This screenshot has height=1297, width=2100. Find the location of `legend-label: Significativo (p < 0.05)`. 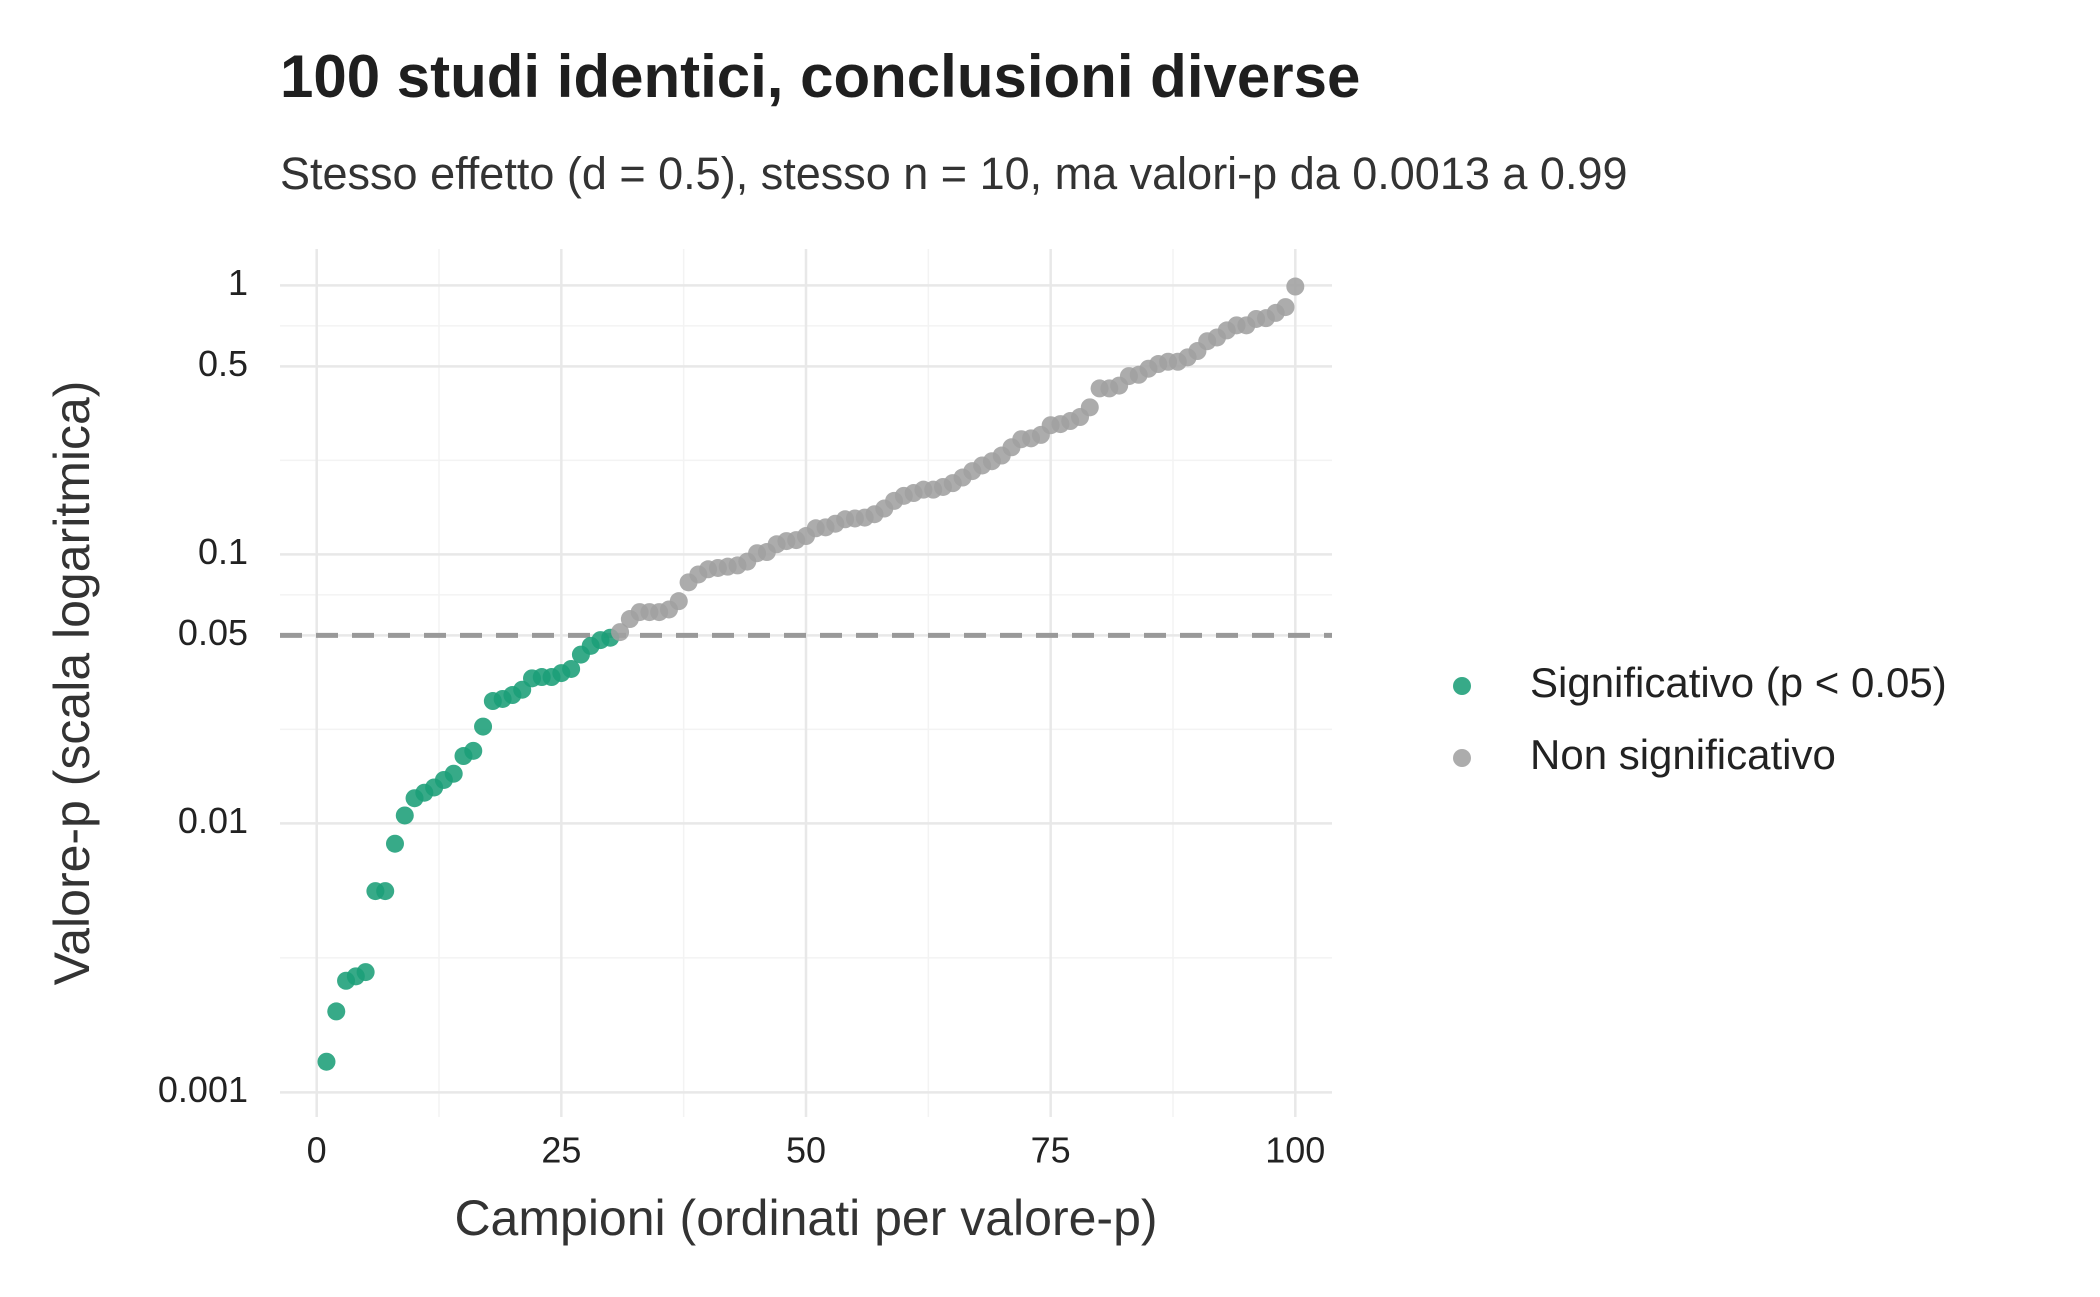

legend-label: Significativo (p < 0.05) is located at coordinates (1738, 682).